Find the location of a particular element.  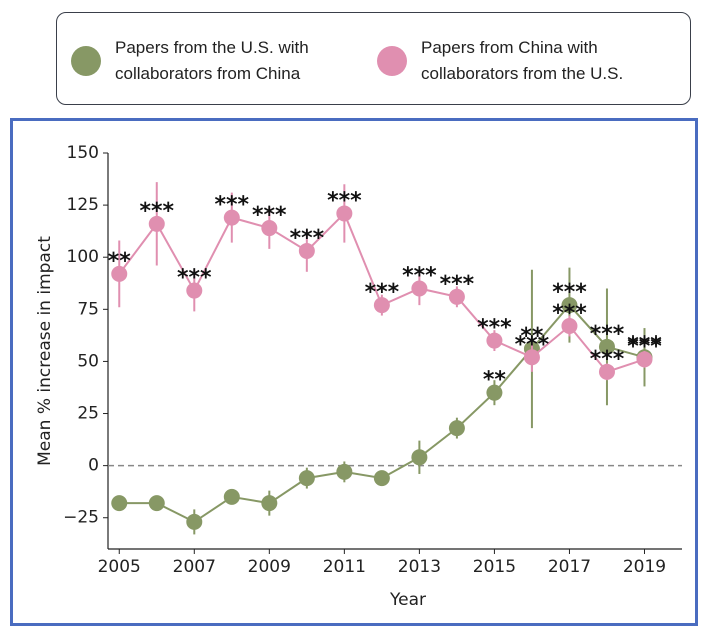

y-tick-label: 50 is located at coordinates (88, 361).